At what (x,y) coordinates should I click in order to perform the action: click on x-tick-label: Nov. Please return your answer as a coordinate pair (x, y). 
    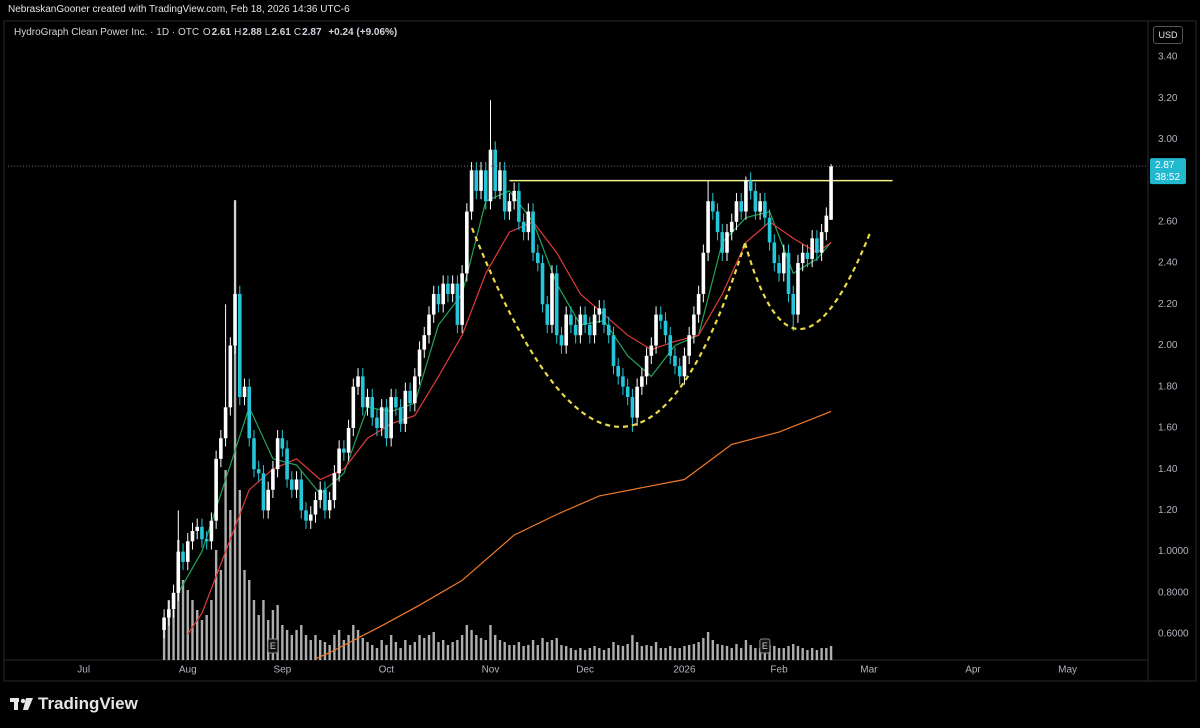
    Looking at the image, I should click on (491, 670).